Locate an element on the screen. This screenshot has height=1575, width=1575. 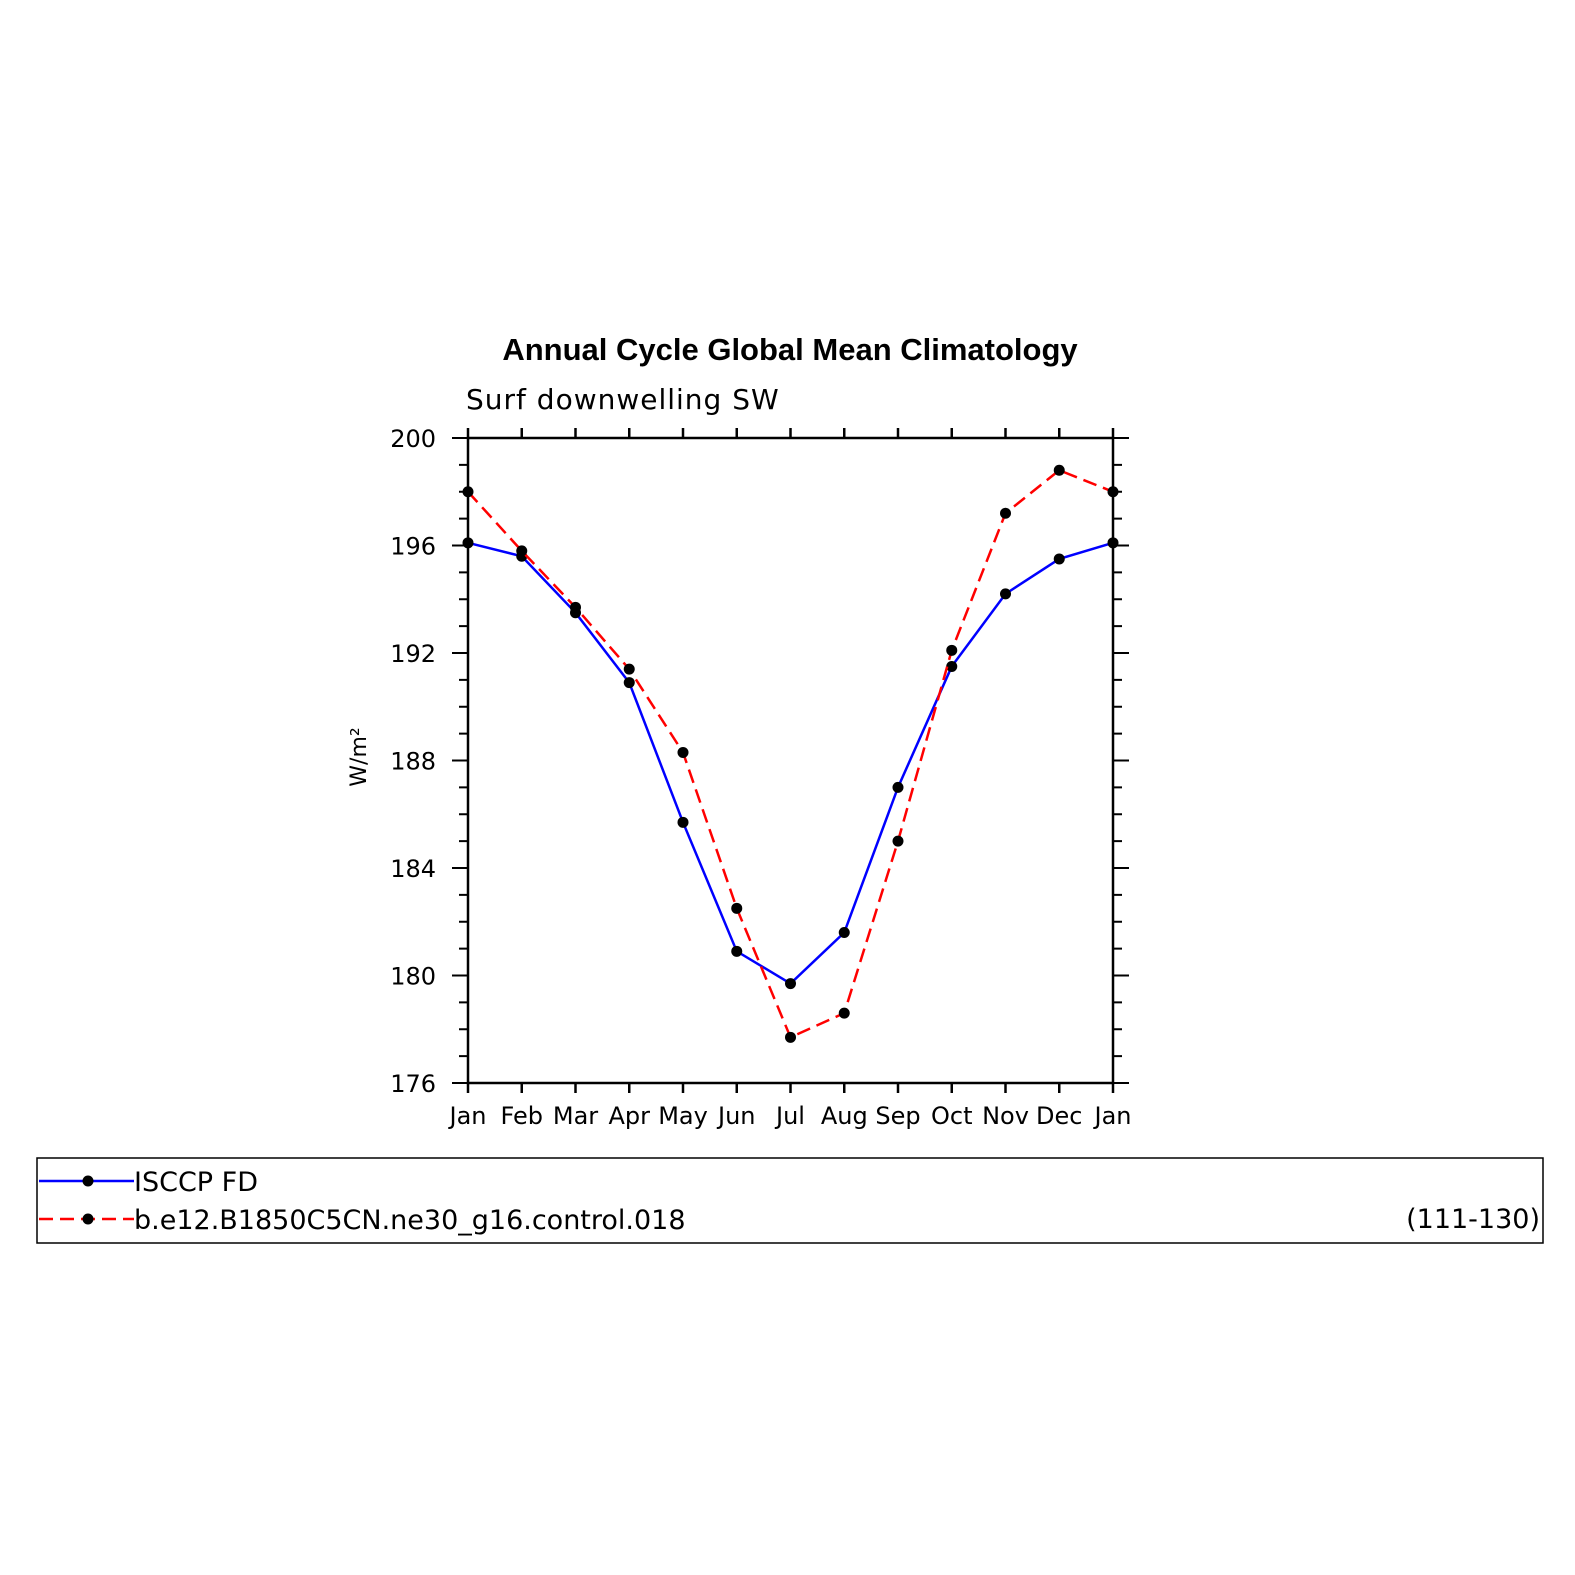
x-tick-label: Aug is located at coordinates (844, 1116).